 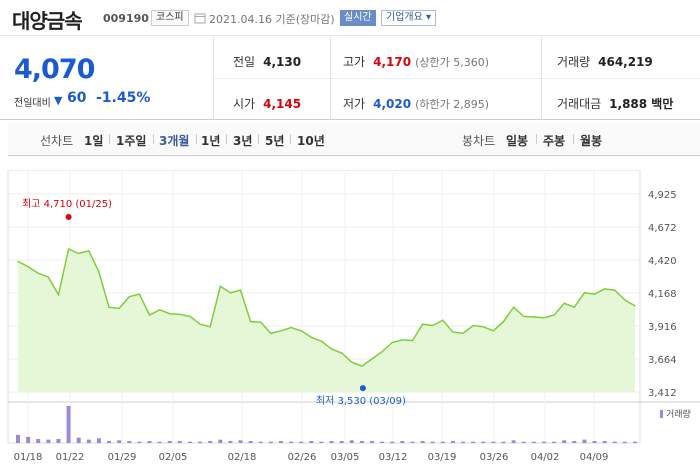 I want to click on max-annotation: 최고 4,710 (01/25), so click(x=67, y=204).